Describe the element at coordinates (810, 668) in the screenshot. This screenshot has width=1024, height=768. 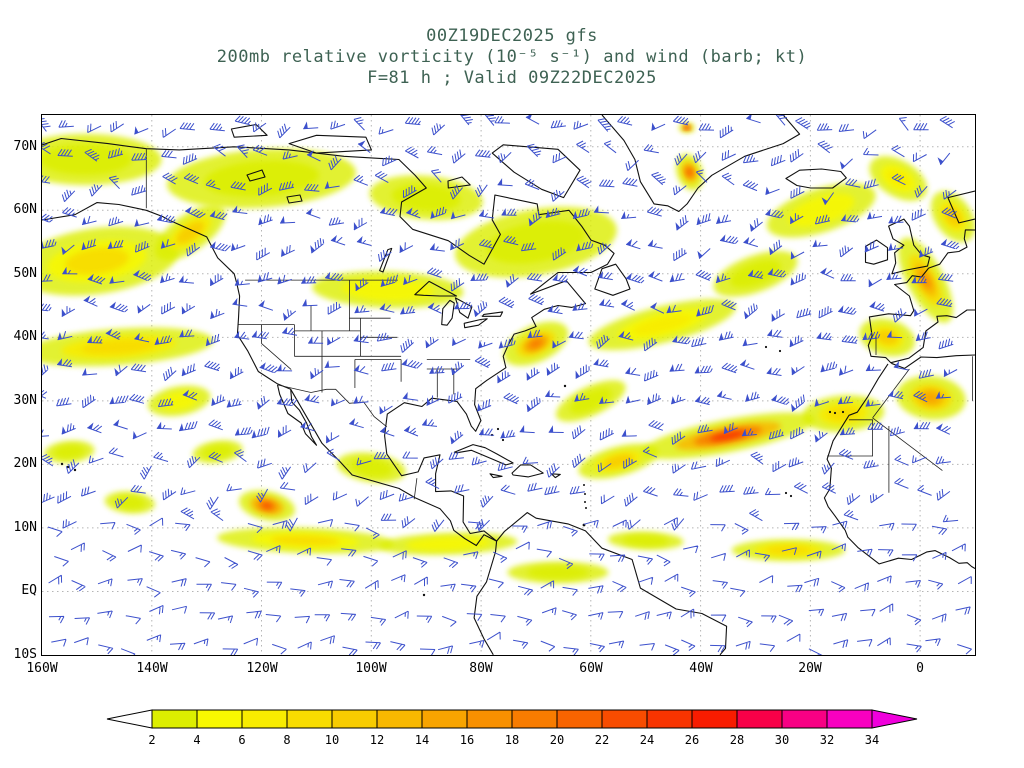
I see `lon-axis-label: 20W` at that location.